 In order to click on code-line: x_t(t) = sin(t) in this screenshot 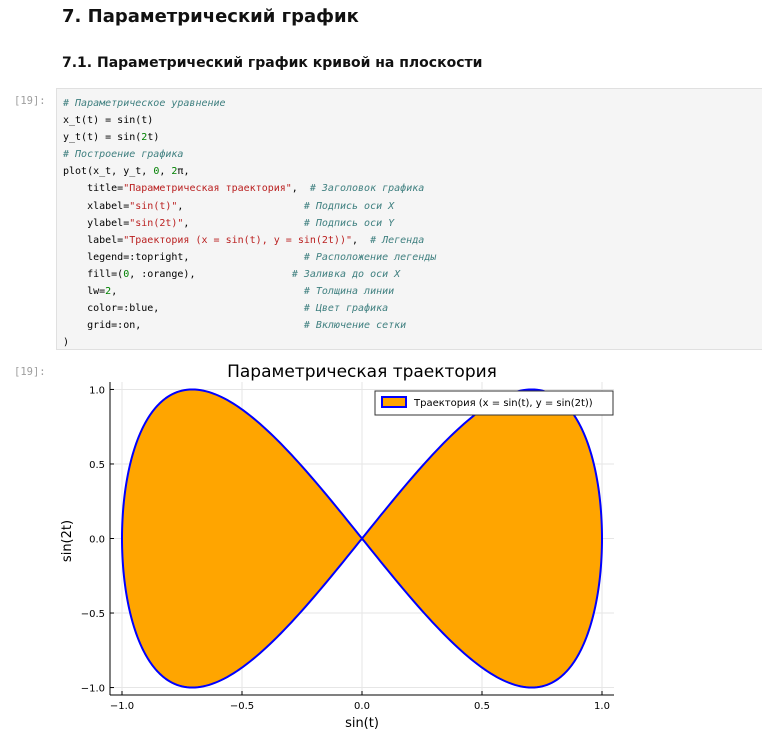, I will do `click(108, 121)`.